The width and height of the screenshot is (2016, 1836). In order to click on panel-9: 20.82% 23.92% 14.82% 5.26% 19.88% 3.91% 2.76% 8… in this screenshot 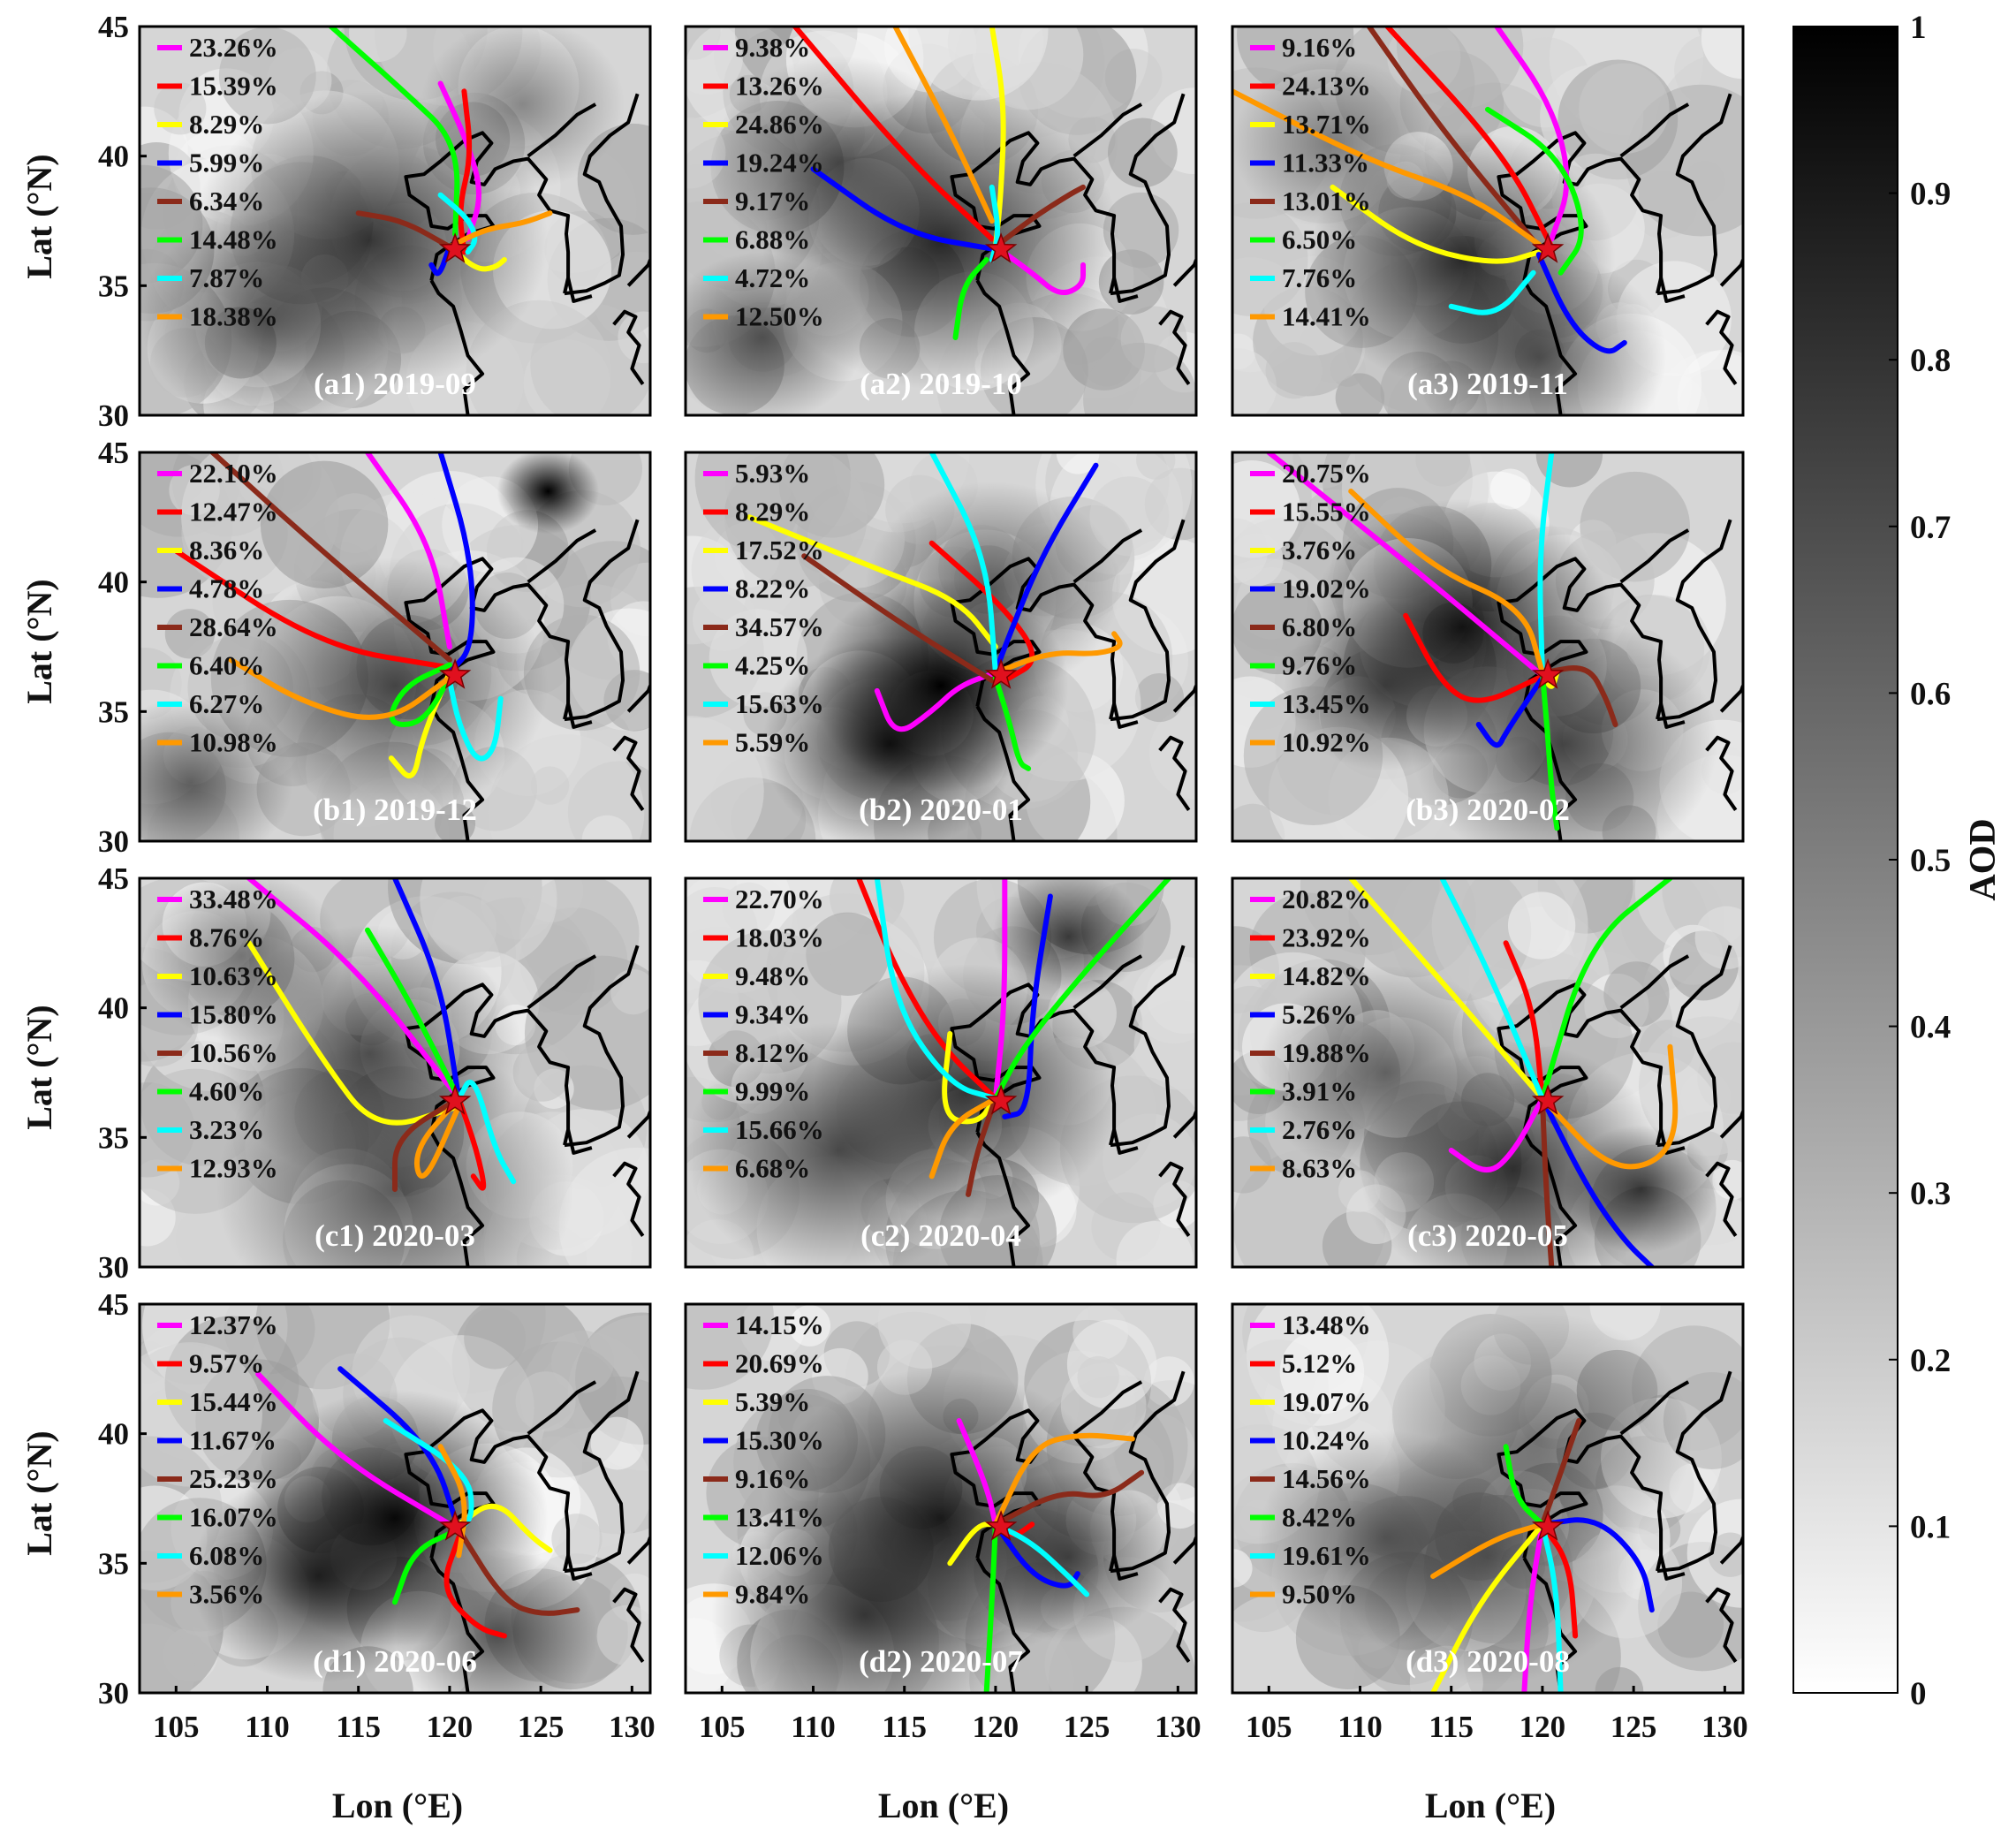, I will do `click(1488, 1072)`.